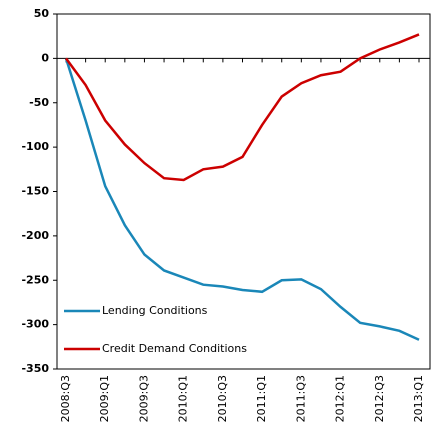 The height and width of the screenshot is (439, 434). Describe the element at coordinates (35, 146) in the screenshot. I see `y-tick-label: -100` at that location.